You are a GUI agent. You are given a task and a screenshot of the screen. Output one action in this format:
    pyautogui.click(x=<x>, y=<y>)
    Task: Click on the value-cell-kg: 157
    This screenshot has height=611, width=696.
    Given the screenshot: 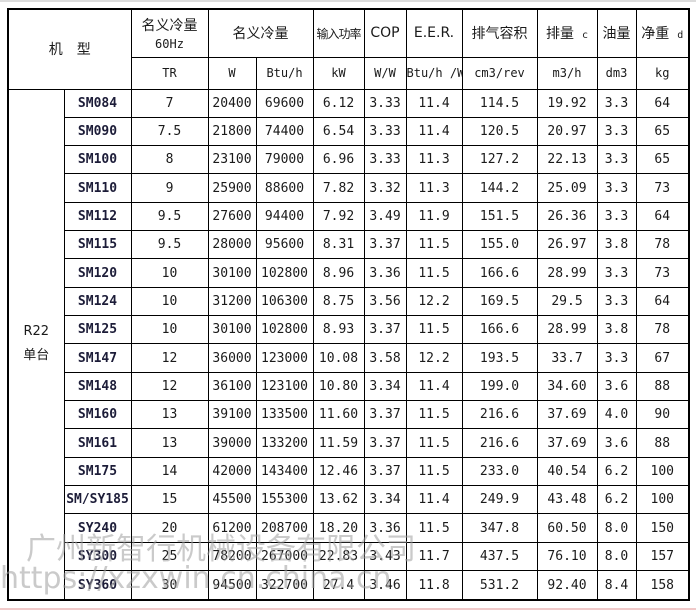 What is the action you would take?
    pyautogui.click(x=662, y=556)
    